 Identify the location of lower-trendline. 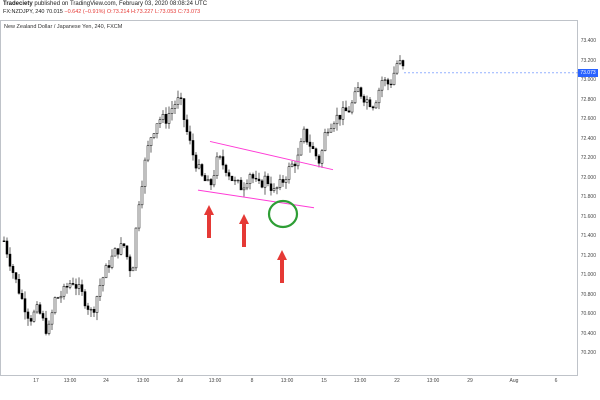
(256, 199).